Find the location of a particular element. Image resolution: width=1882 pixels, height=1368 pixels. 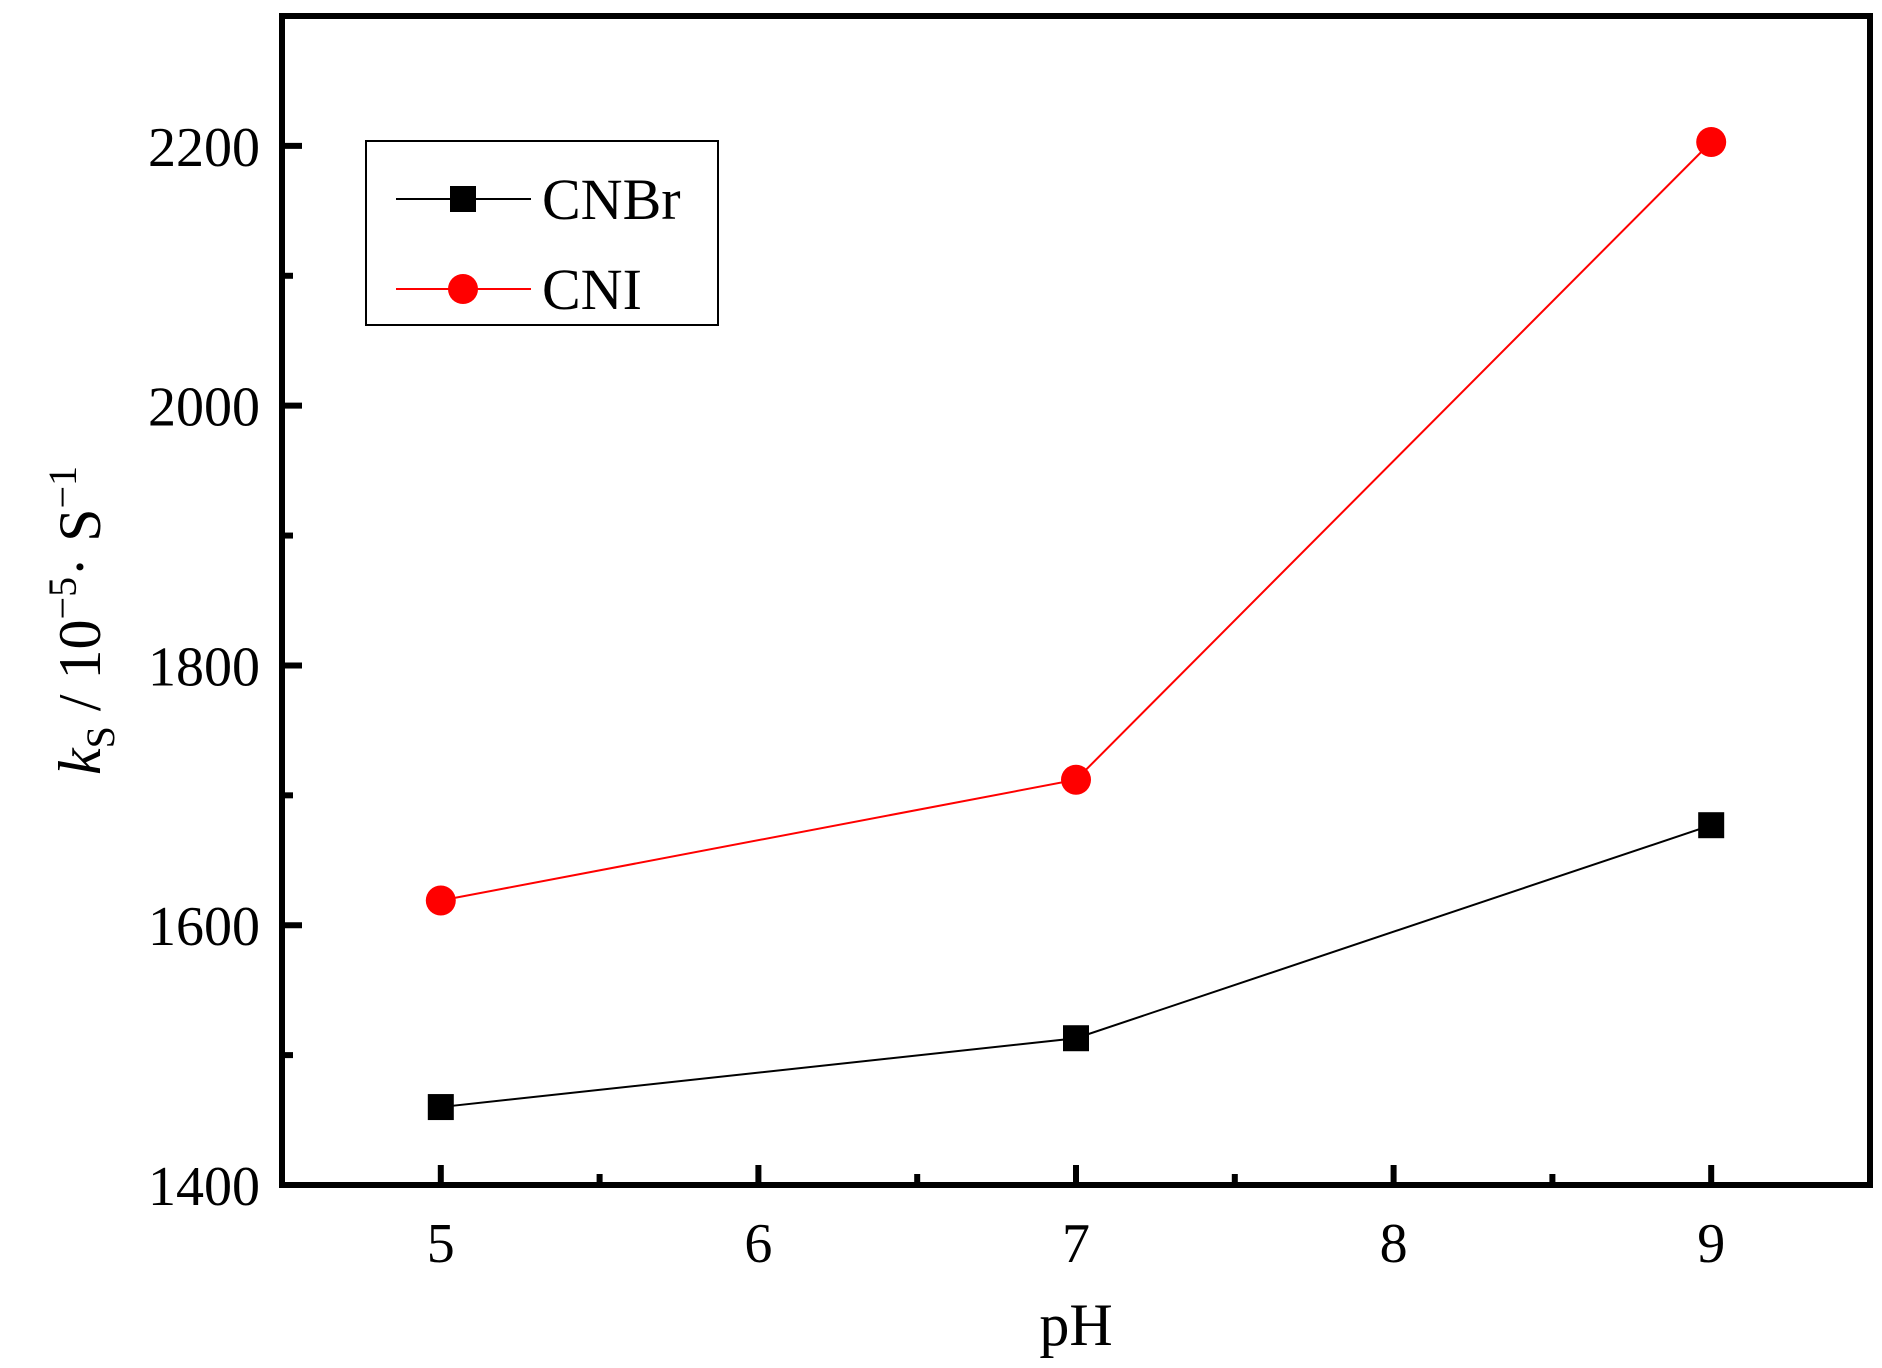

legend: CNBr CNI is located at coordinates (542, 233).